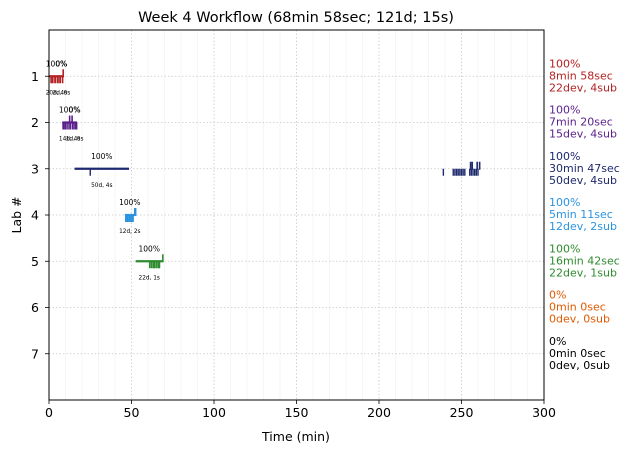 The width and height of the screenshot is (630, 453). I want to click on y-tick-label: 6, so click(35, 307).